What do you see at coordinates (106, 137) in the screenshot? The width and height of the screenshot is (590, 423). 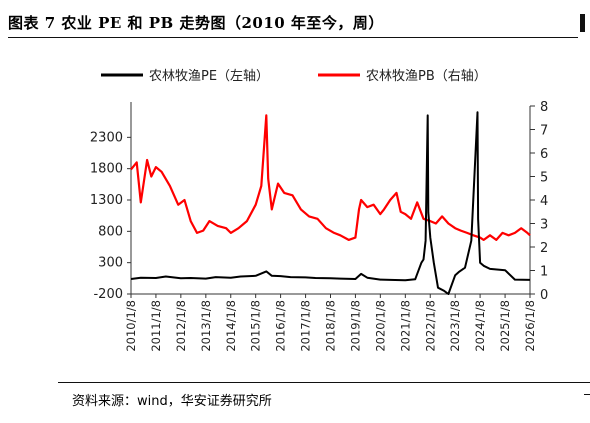 I see `left-tick-label: 2300` at bounding box center [106, 137].